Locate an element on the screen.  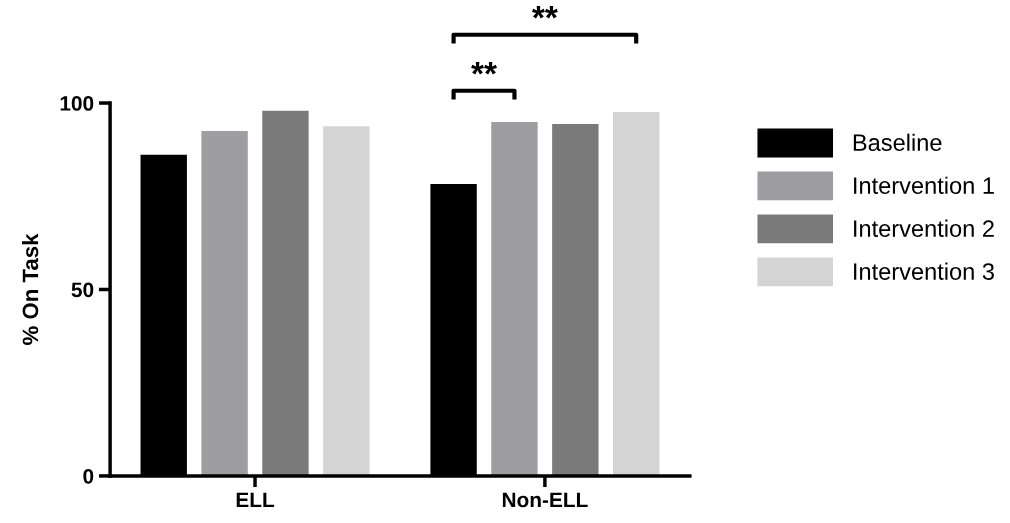
x-tick-label: Non-ELL is located at coordinates (545, 500).